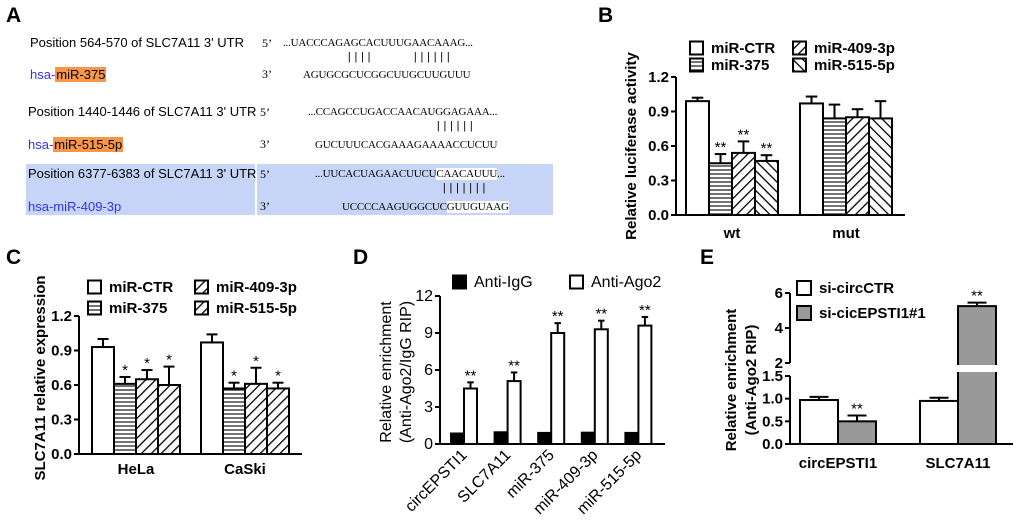 The height and width of the screenshot is (529, 1020). I want to click on y-axis-label: (Anti-Ago2 RIP), so click(751, 380).